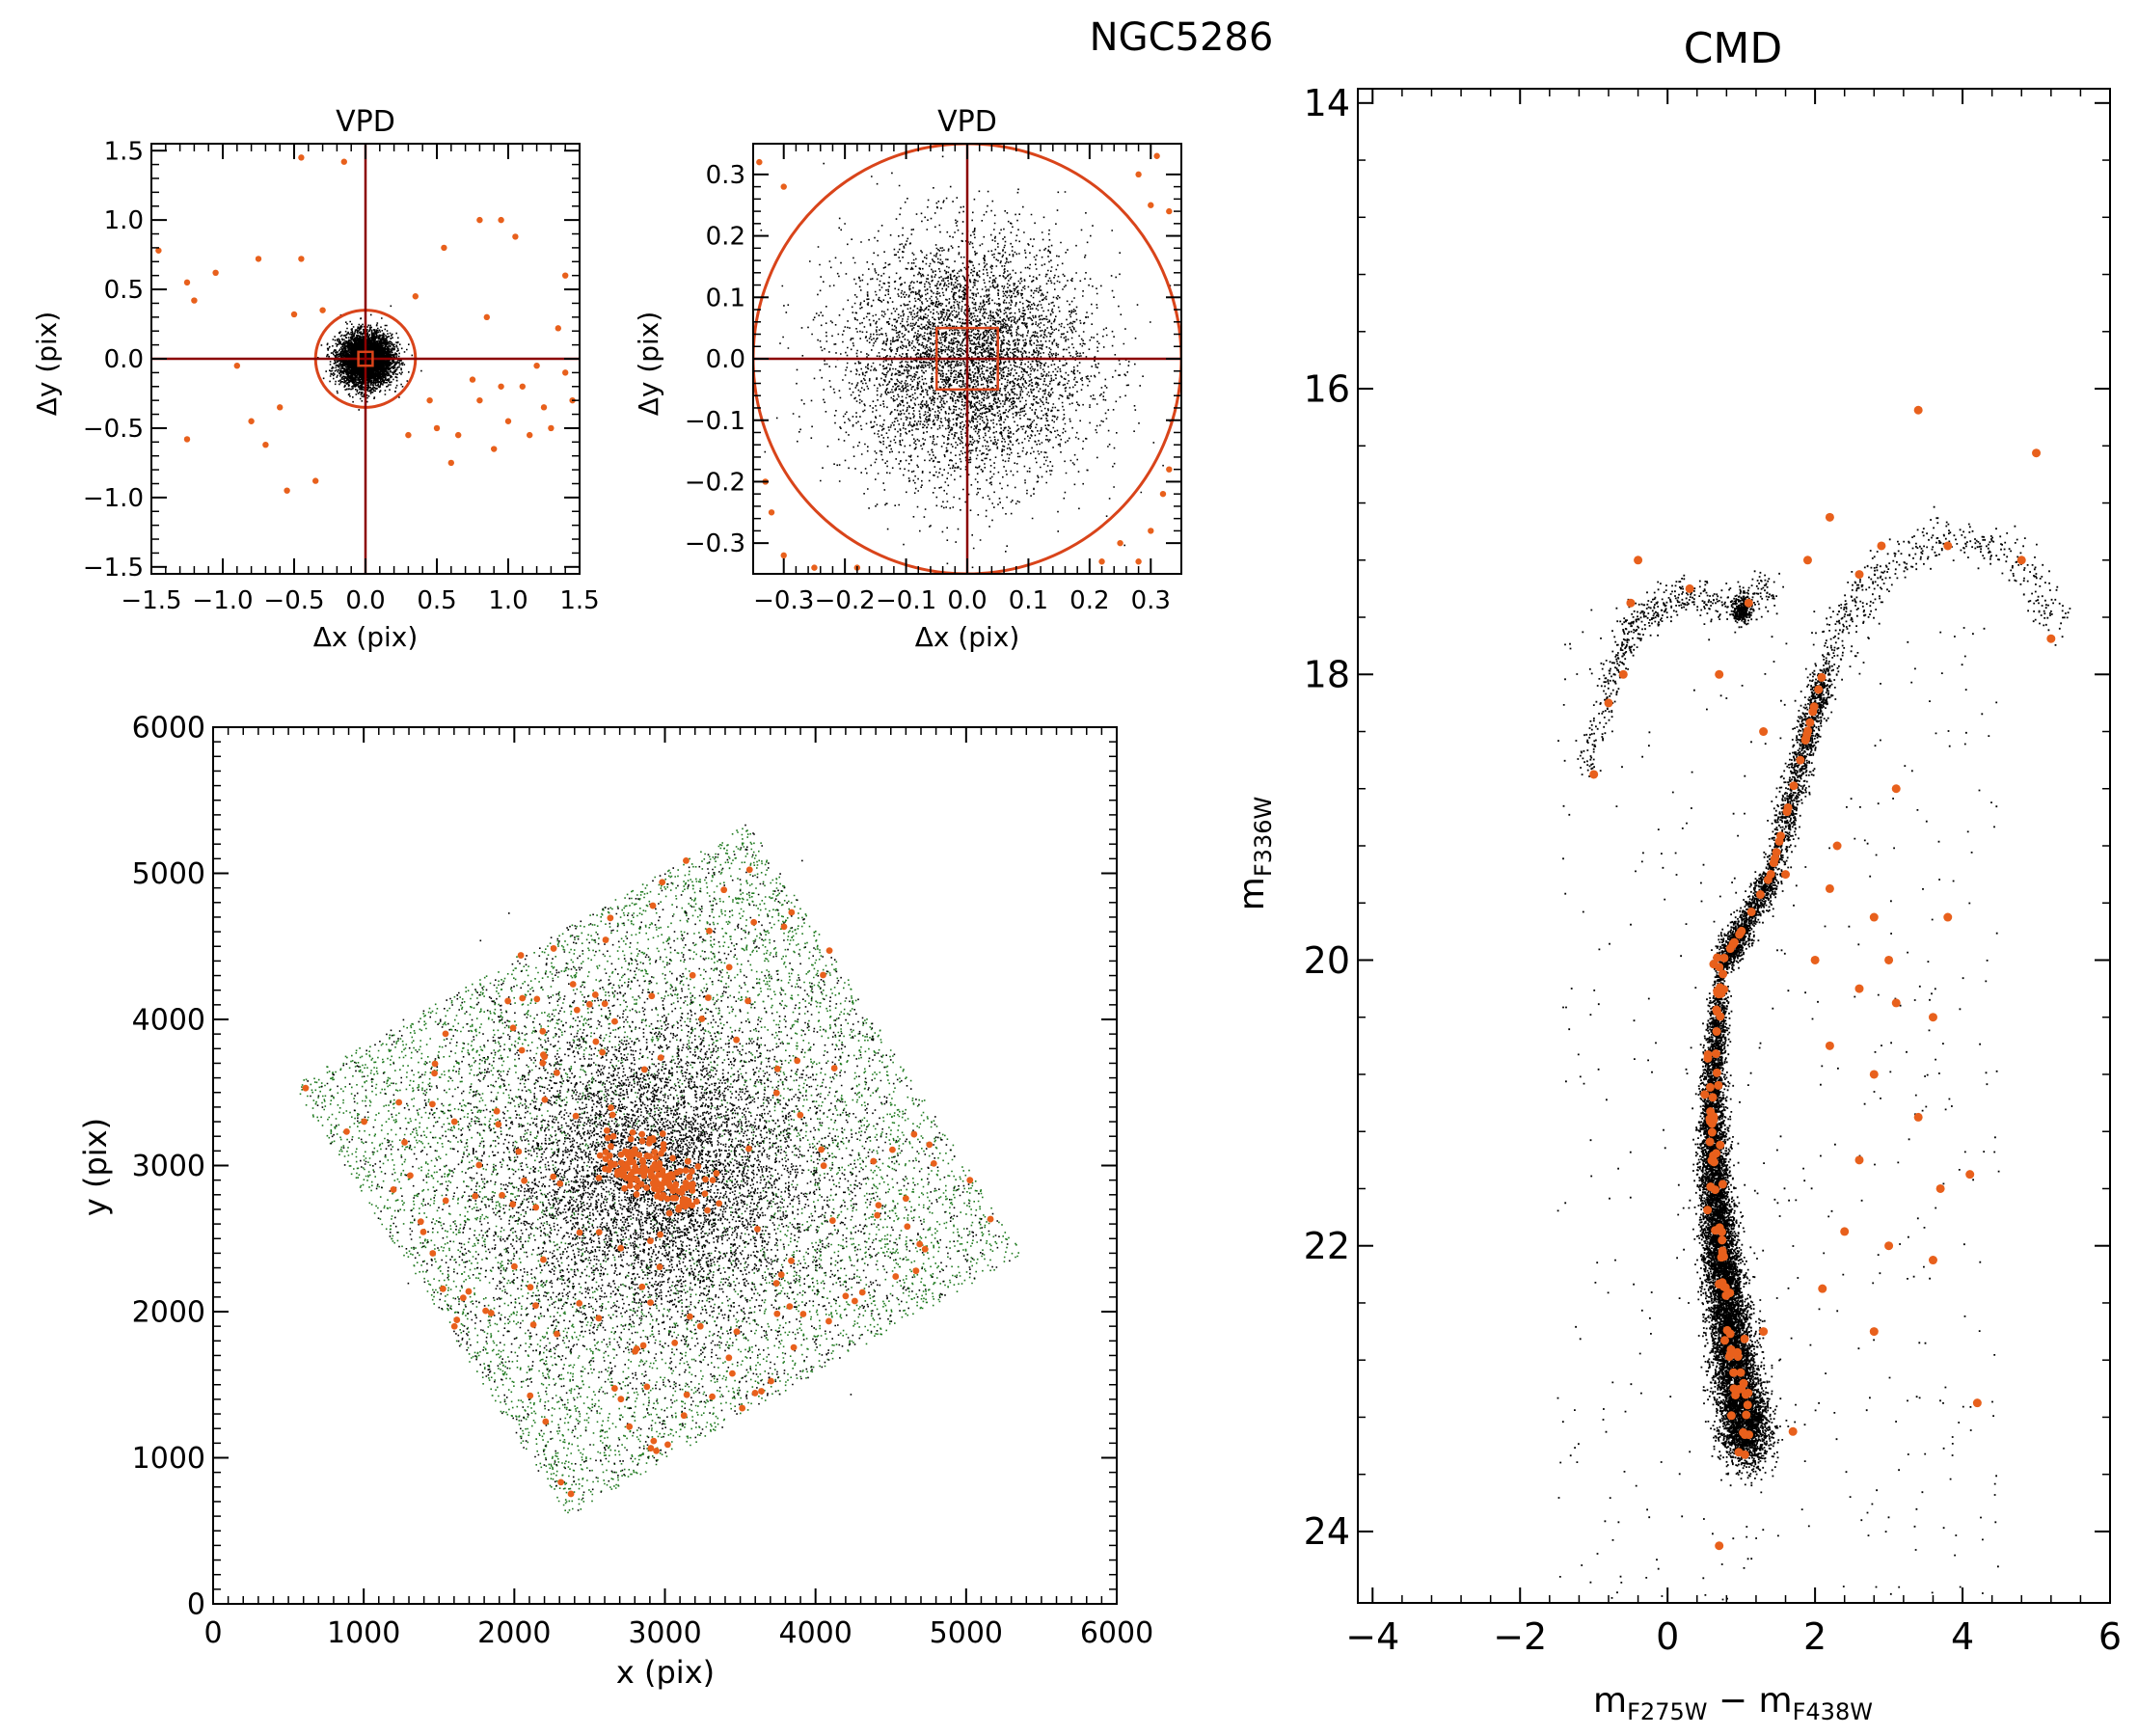 The height and width of the screenshot is (1736, 2138). Describe the element at coordinates (1327, 103) in the screenshot. I see `y-tick-label: 14` at that location.